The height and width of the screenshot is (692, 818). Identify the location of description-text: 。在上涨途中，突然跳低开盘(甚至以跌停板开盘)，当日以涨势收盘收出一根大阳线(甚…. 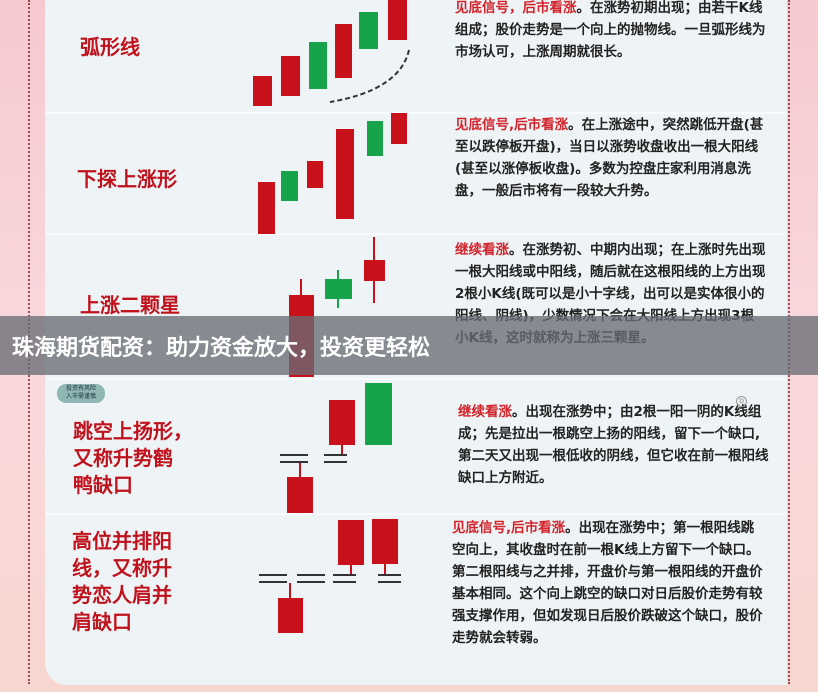
(609, 158).